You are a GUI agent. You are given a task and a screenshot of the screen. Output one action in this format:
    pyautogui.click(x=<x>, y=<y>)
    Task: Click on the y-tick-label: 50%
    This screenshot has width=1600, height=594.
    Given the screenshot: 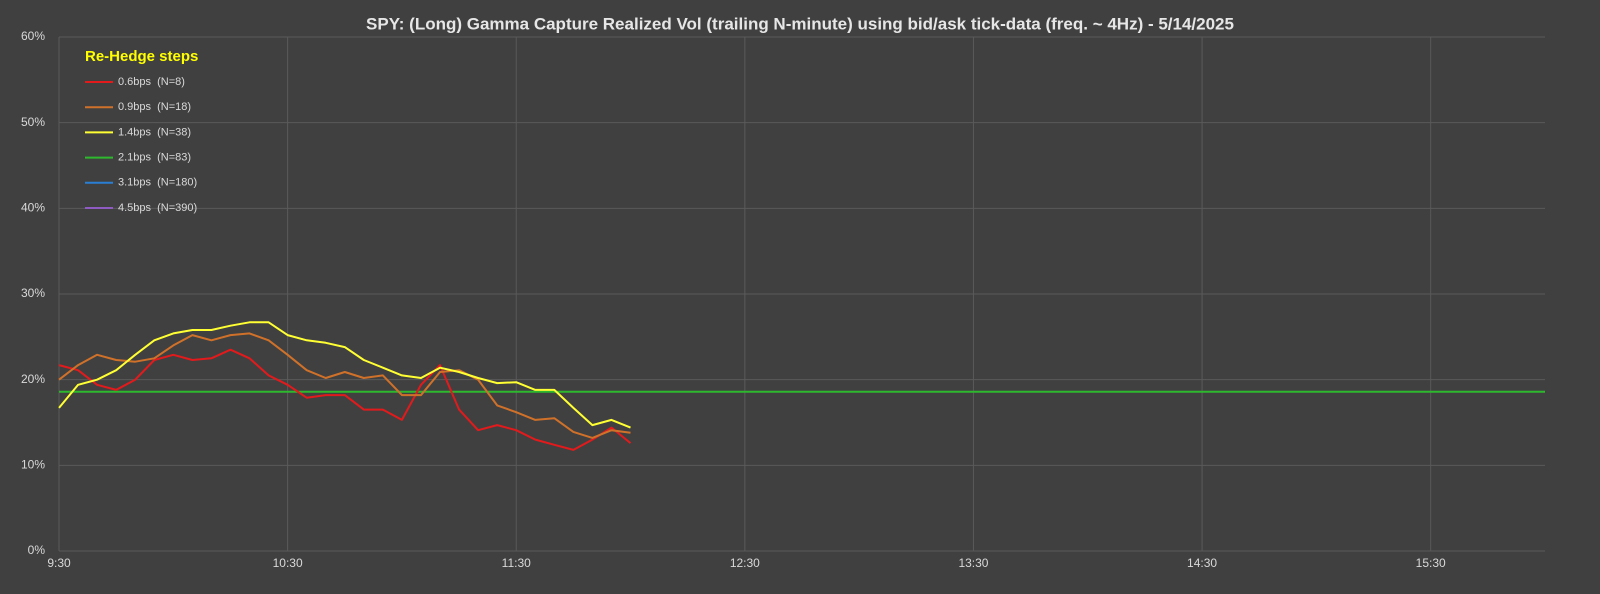 What is the action you would take?
    pyautogui.click(x=33, y=122)
    